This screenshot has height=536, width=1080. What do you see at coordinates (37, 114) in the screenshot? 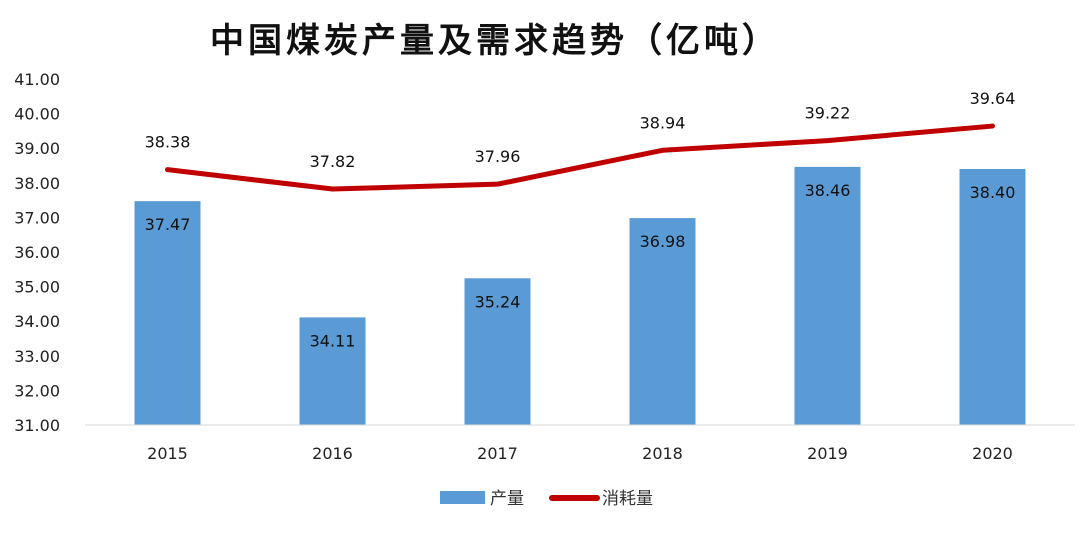
I see `y-tick-label: 40.00` at bounding box center [37, 114].